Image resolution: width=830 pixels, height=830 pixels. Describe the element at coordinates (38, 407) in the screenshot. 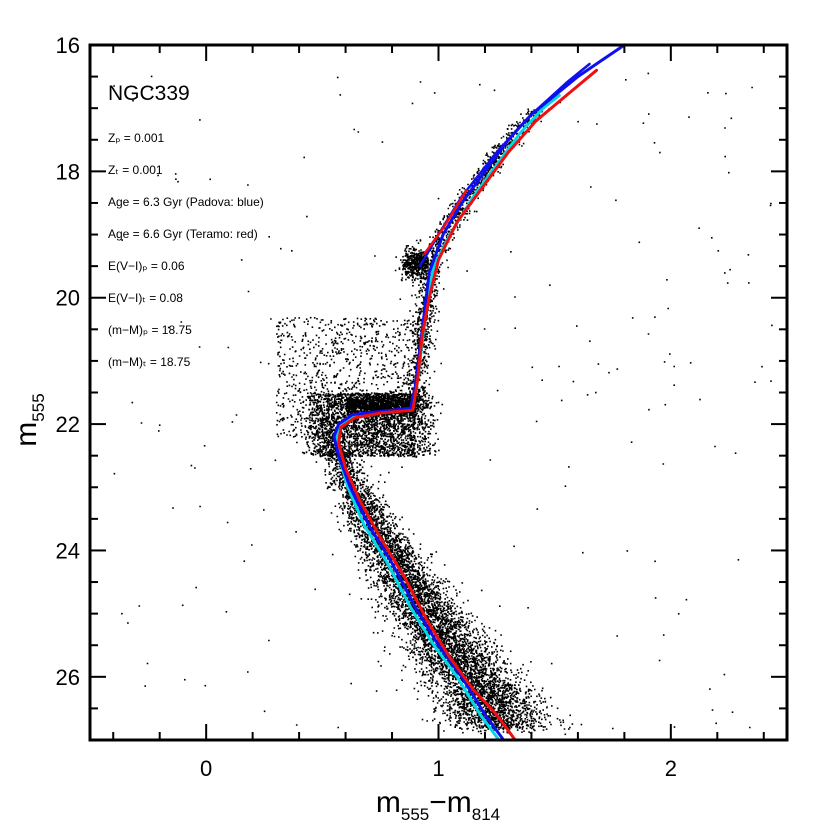

I see `y-axis-label-sub: 555` at that location.